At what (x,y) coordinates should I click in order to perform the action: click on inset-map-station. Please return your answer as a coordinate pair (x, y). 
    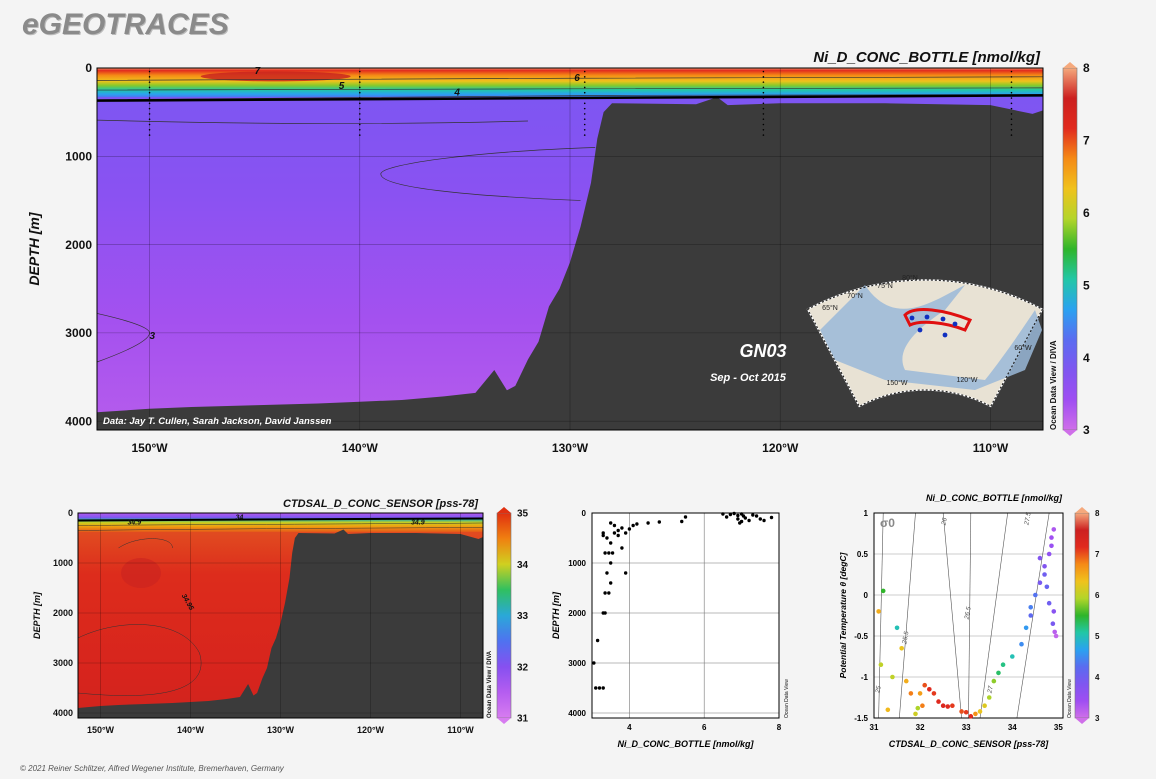
    Looking at the image, I should click on (912, 318).